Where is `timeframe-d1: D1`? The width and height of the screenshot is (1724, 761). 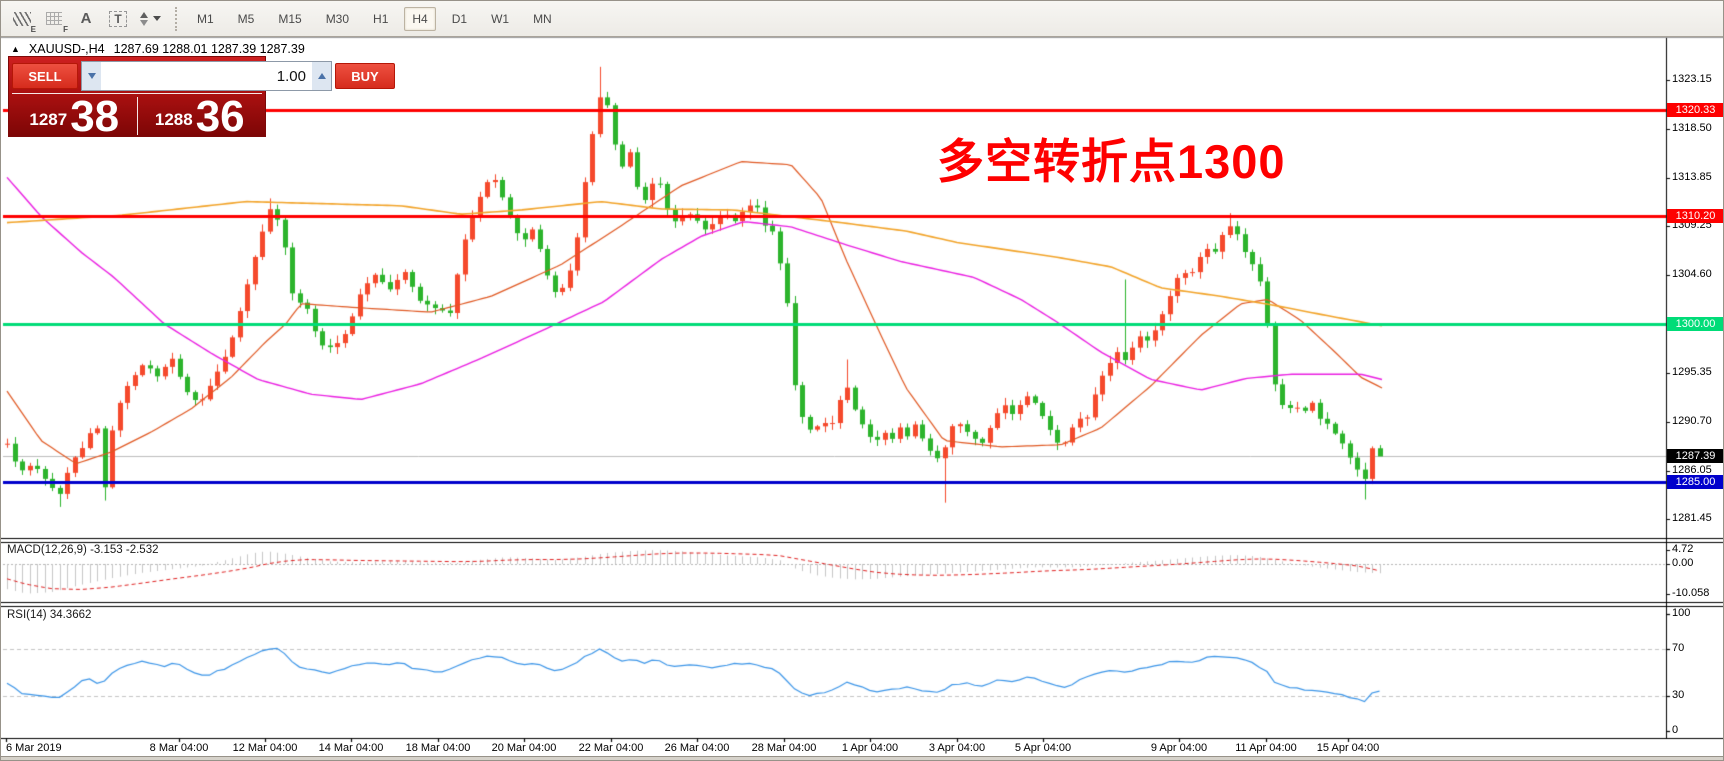 timeframe-d1: D1 is located at coordinates (459, 18).